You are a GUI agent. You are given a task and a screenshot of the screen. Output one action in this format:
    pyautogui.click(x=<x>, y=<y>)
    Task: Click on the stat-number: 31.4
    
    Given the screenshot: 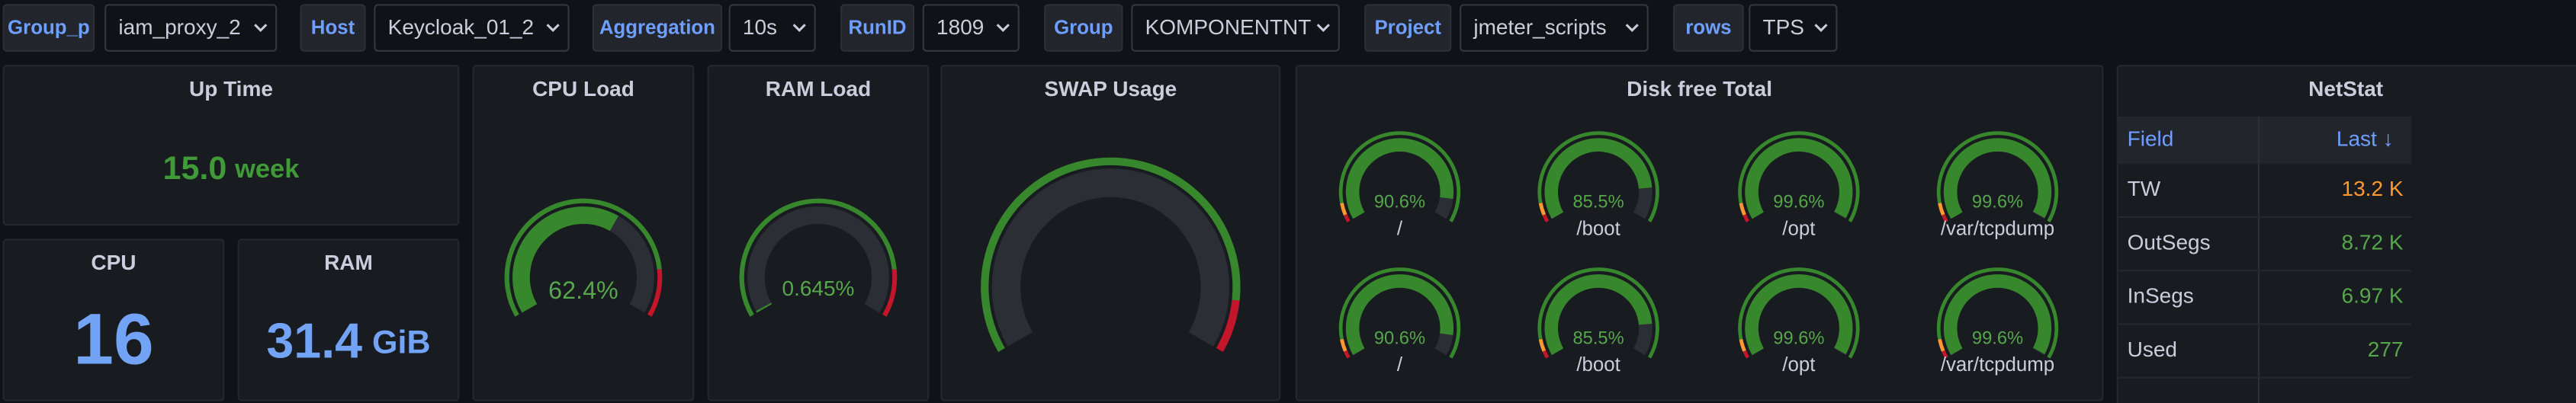 What is the action you would take?
    pyautogui.click(x=314, y=340)
    